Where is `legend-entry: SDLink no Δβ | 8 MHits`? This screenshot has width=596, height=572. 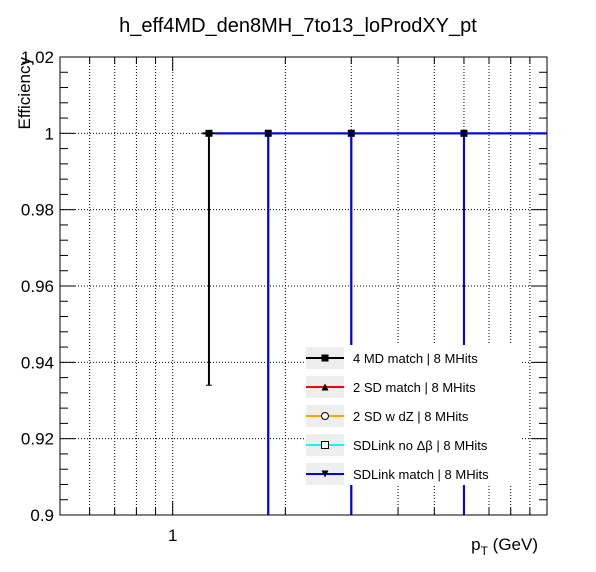 legend-entry: SDLink no Δβ | 8 MHits is located at coordinates (397, 445).